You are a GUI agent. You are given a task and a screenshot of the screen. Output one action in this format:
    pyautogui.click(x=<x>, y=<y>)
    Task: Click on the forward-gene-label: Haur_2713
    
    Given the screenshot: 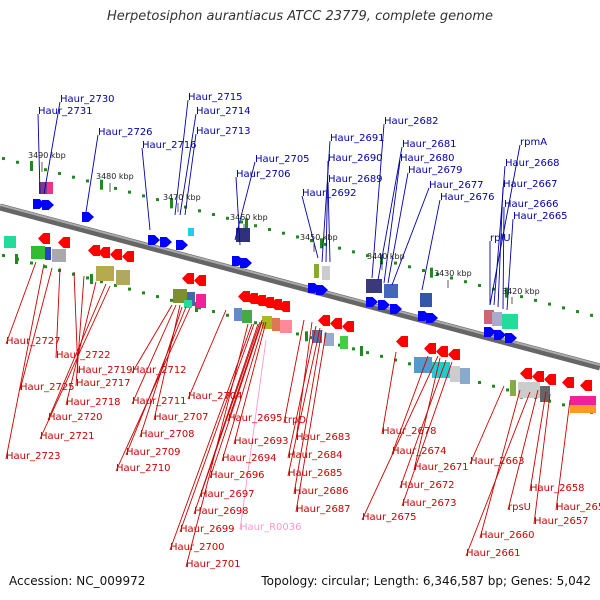 What is the action you would take?
    pyautogui.click(x=223, y=131)
    